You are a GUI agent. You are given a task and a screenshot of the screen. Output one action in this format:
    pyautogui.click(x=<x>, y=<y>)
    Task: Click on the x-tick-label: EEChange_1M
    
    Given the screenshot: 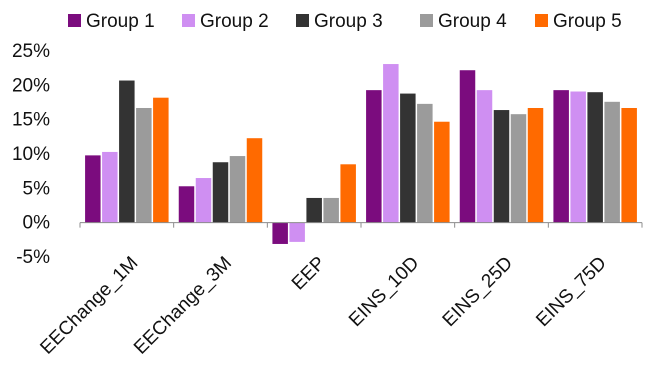 What is the action you would take?
    pyautogui.click(x=89, y=306)
    